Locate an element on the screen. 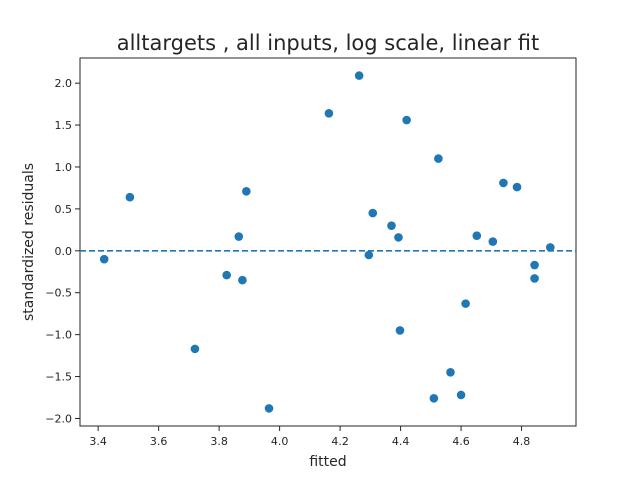 This screenshot has width=640, height=480. y-tick-label: −2.0 is located at coordinates (58, 418).